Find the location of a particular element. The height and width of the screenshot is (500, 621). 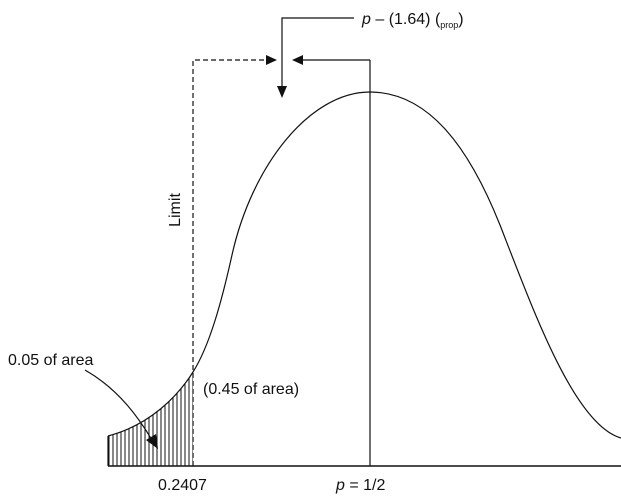

tail-pointer-arrowhead-icon is located at coordinates (152, 441).